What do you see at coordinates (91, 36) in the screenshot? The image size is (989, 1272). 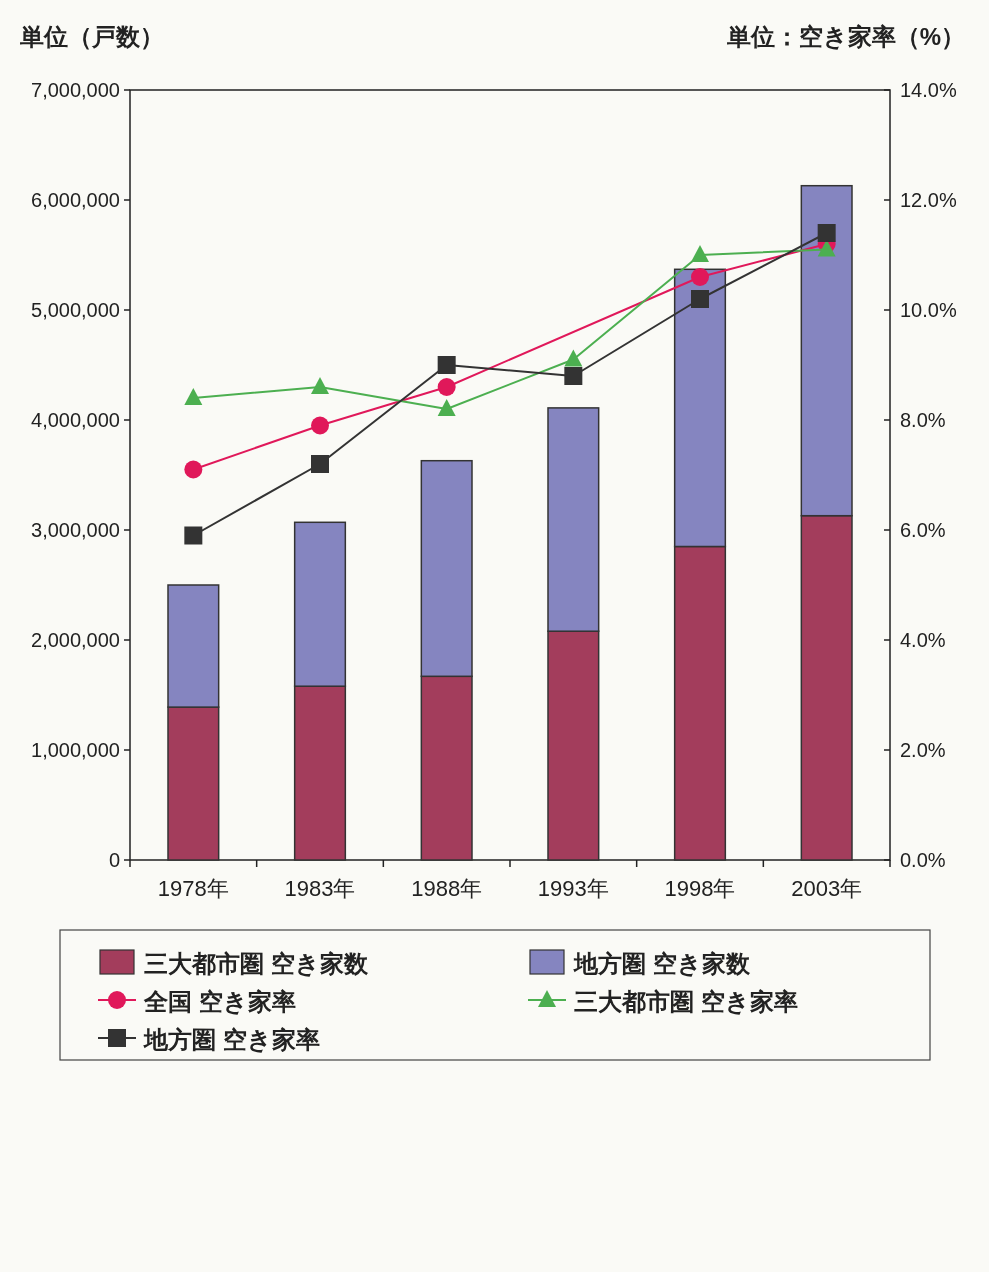 I see `y-axis-title: 単位（戸数）` at bounding box center [91, 36].